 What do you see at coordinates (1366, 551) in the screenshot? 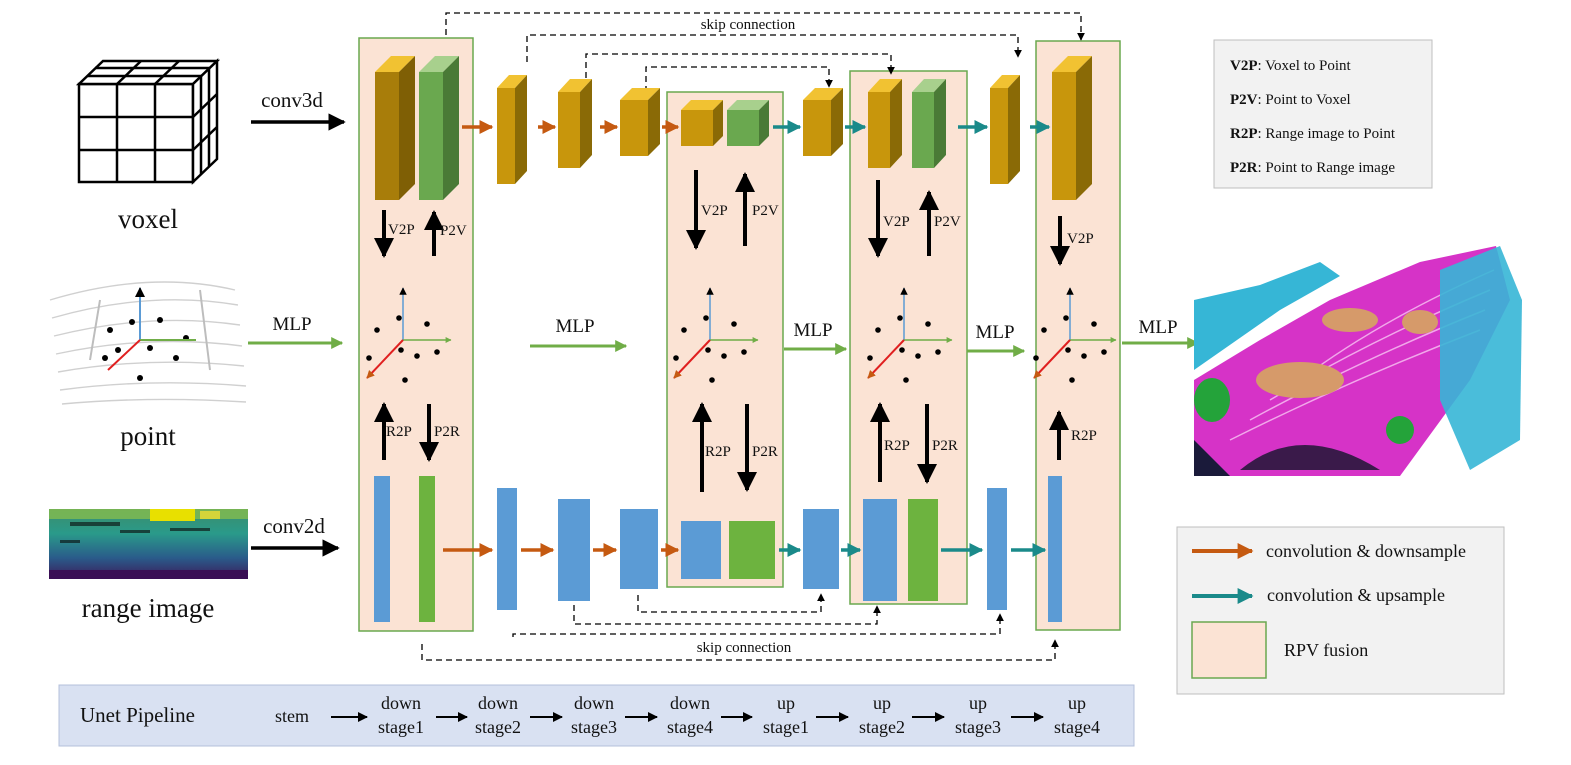
I see `legend-downsample-label: convolution & downsample` at bounding box center [1366, 551].